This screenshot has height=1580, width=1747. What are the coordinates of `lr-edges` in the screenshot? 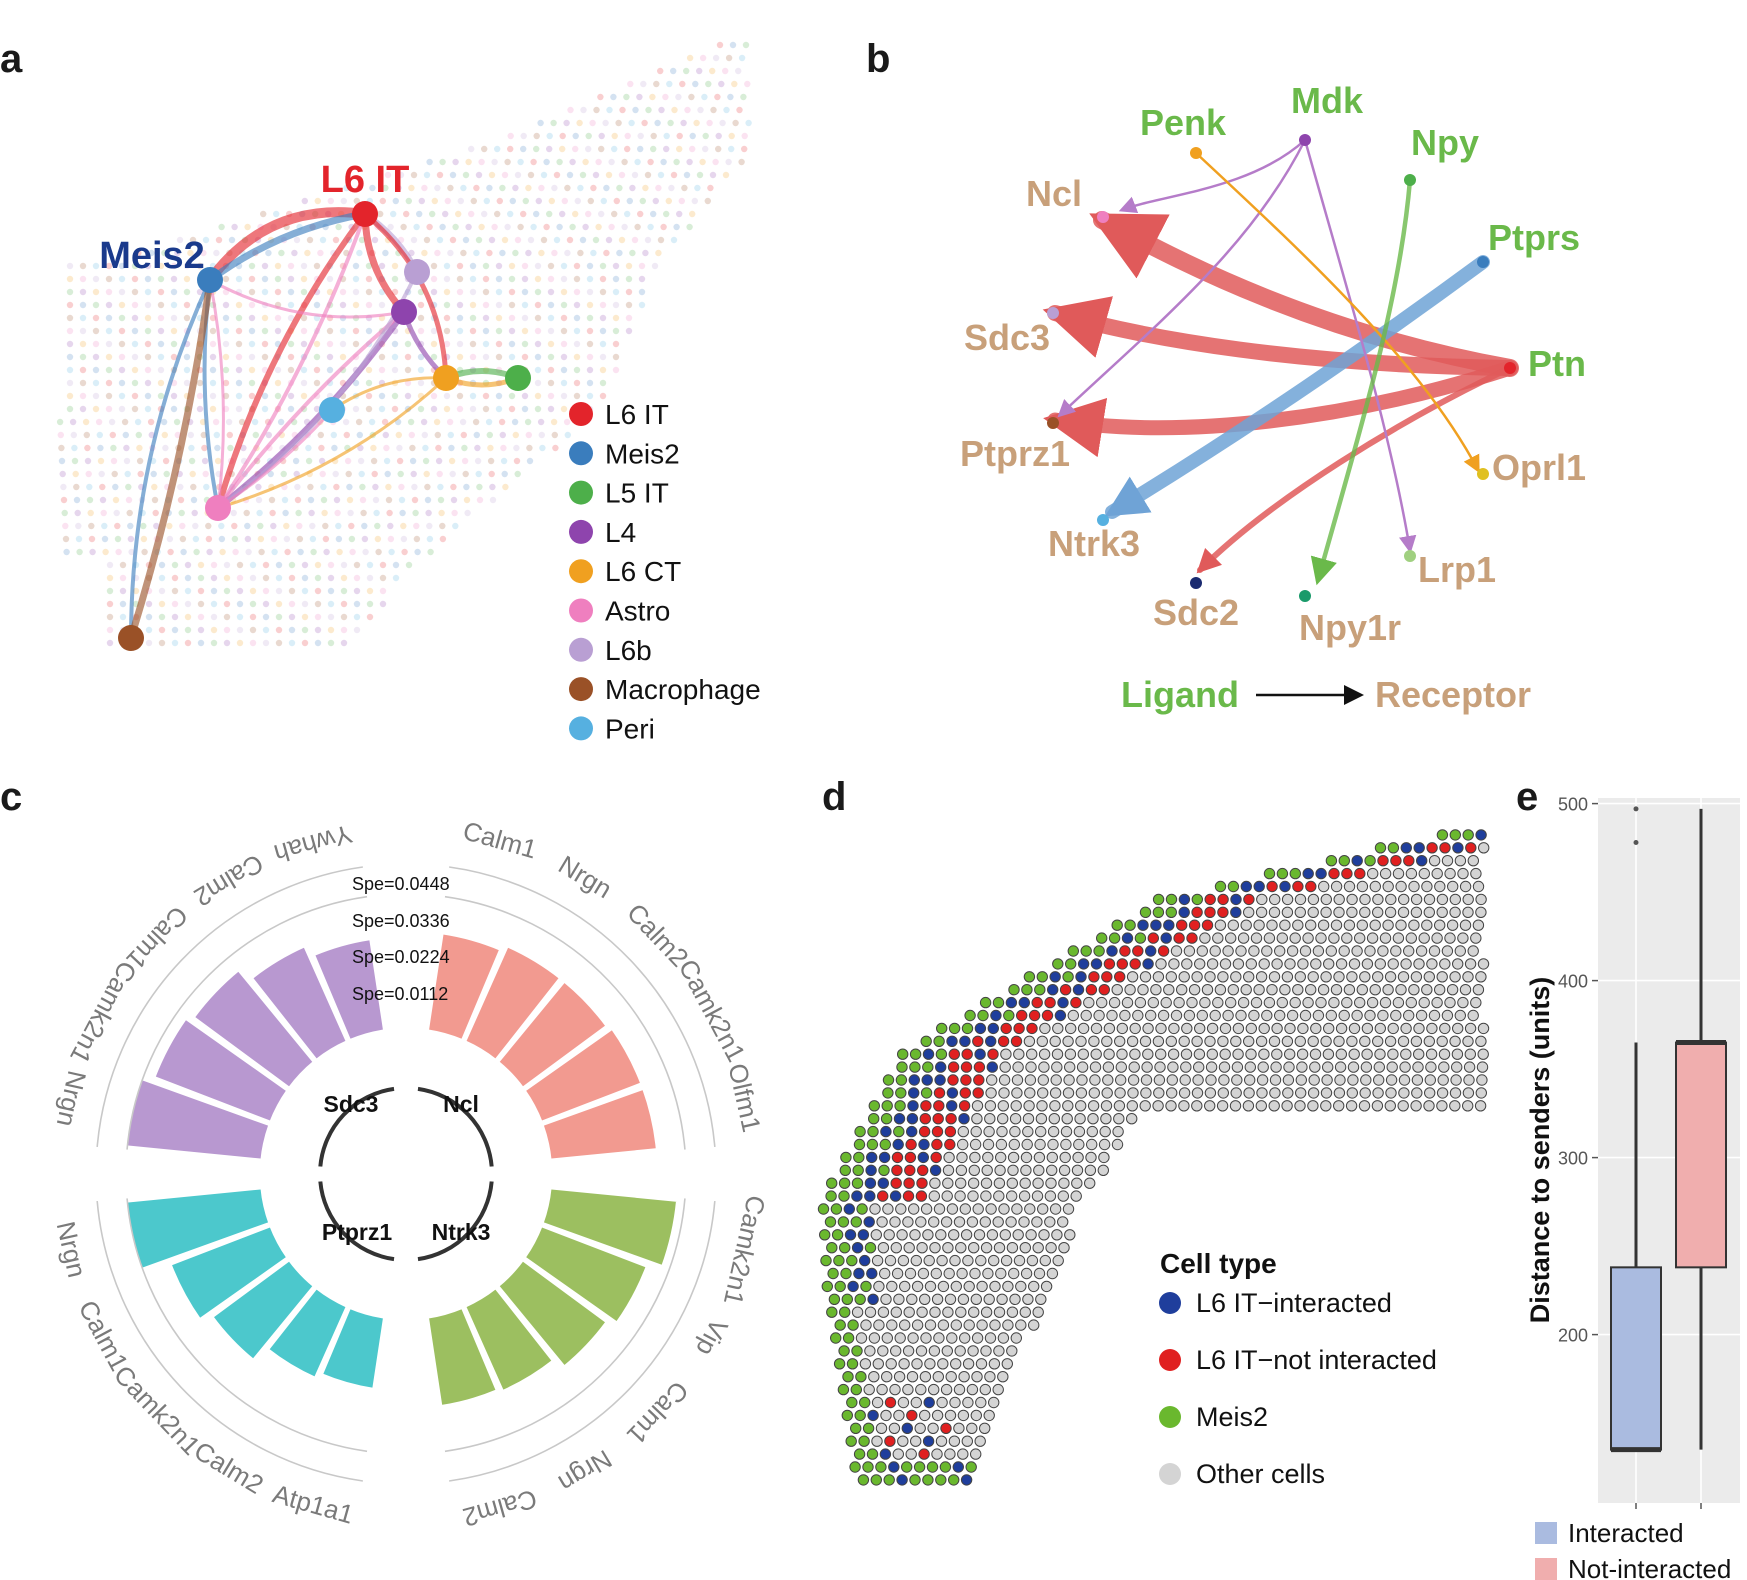 It's located at (1280, 362).